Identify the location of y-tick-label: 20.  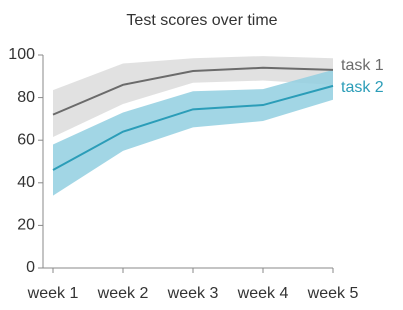
(26, 225).